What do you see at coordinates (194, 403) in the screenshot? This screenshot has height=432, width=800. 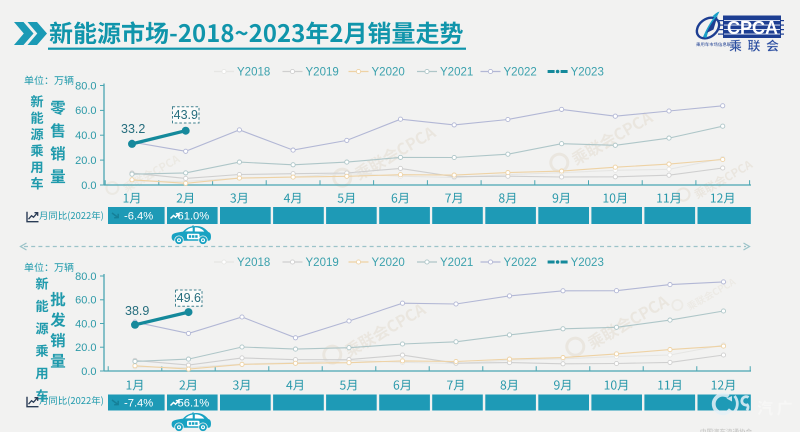 I see `svg-text: 56.1%` at bounding box center [194, 403].